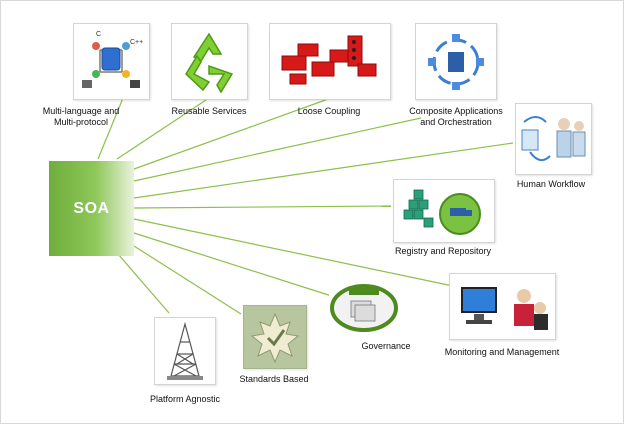  I want to click on connector-composite, so click(277, 149).